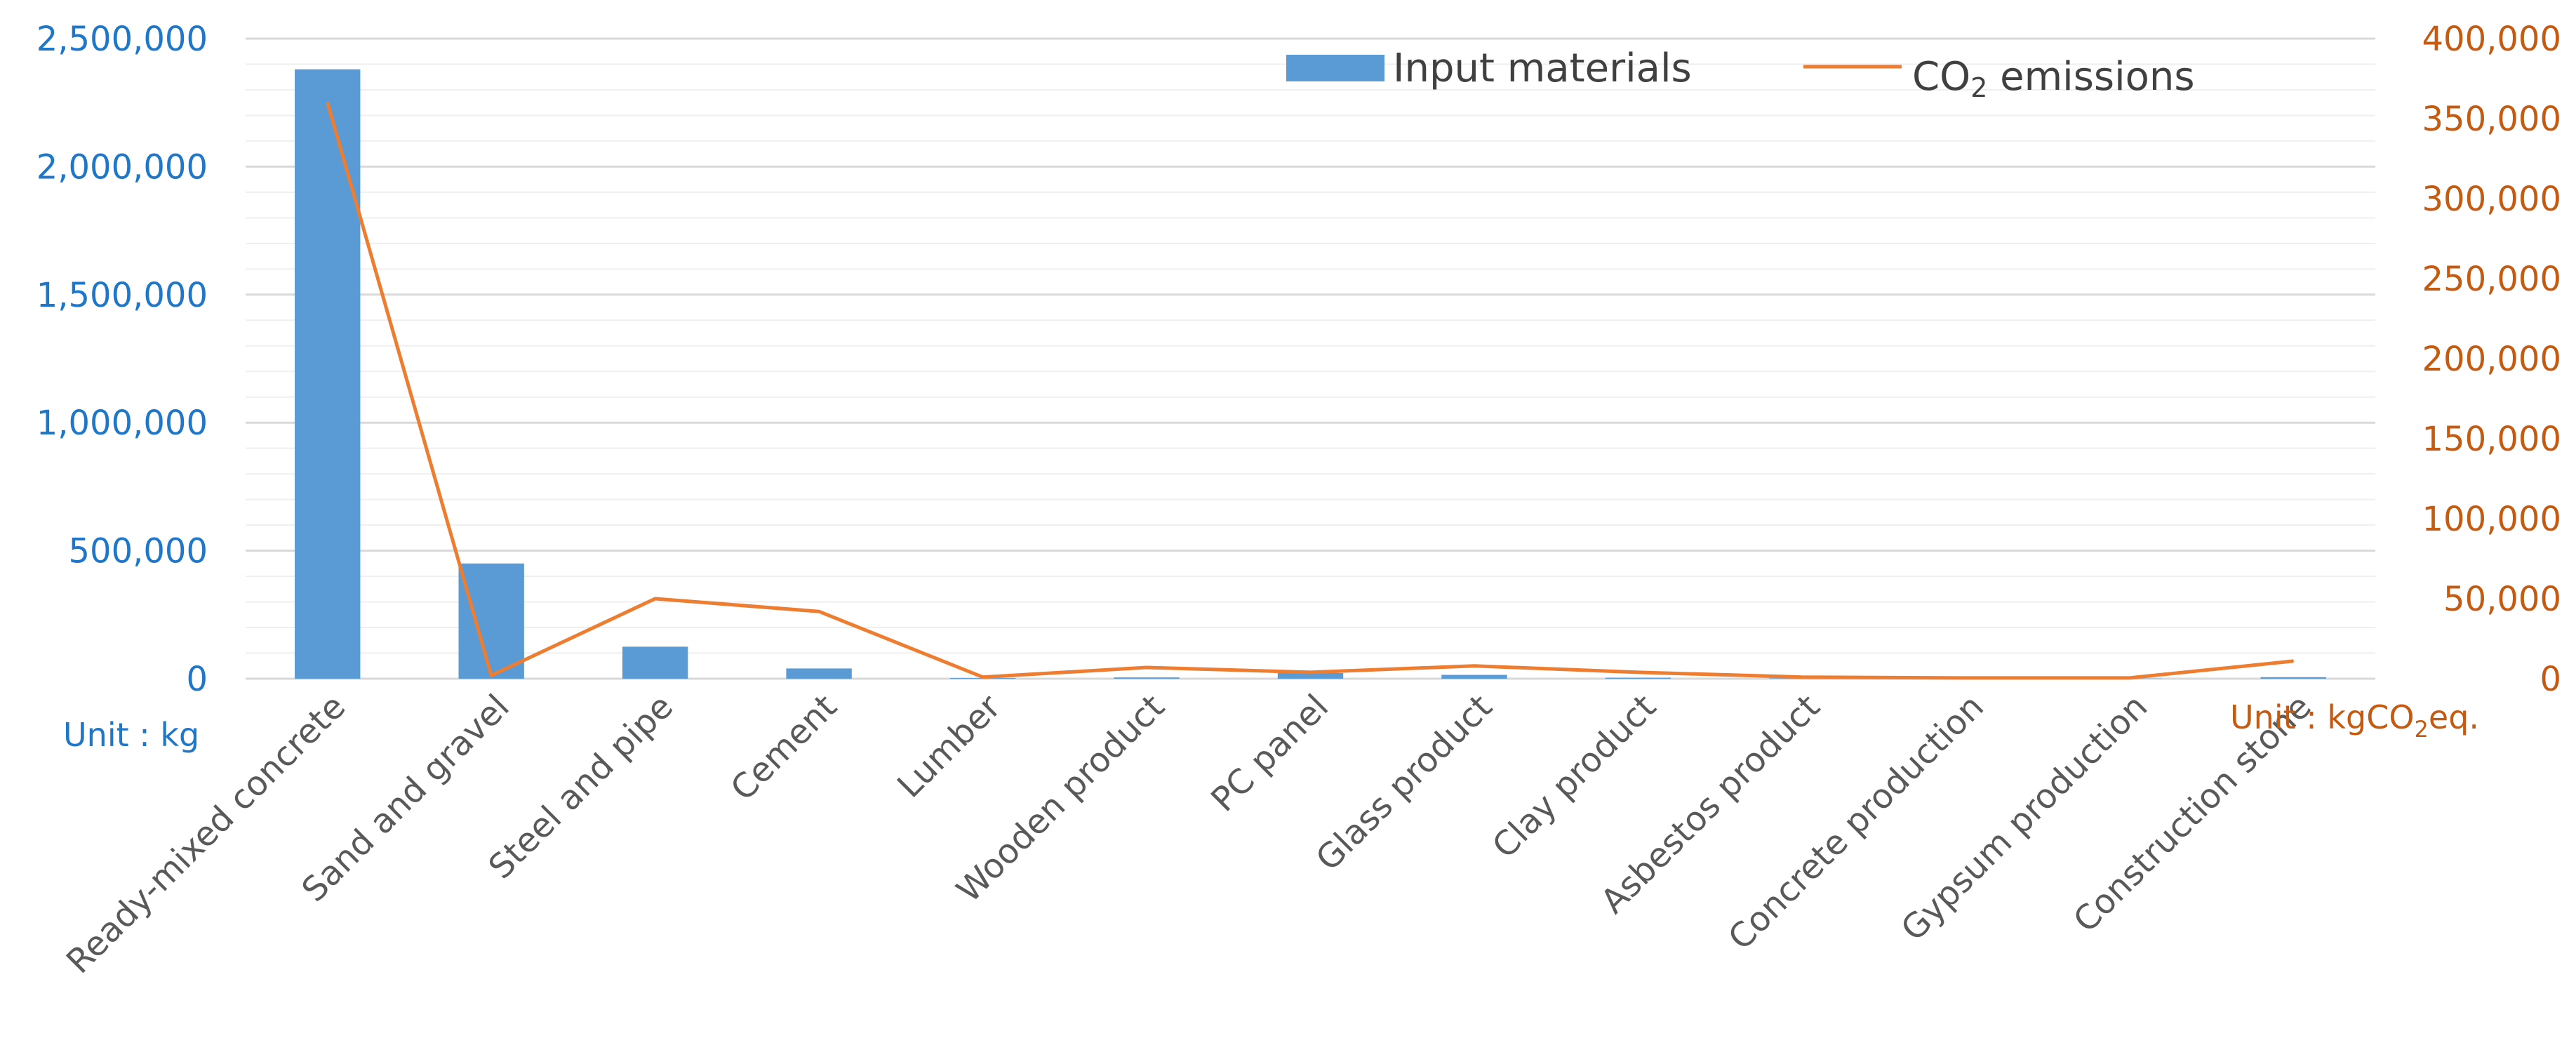 This screenshot has width=2576, height=1057. I want to click on right-tick-label: 350,000, so click(2492, 119).